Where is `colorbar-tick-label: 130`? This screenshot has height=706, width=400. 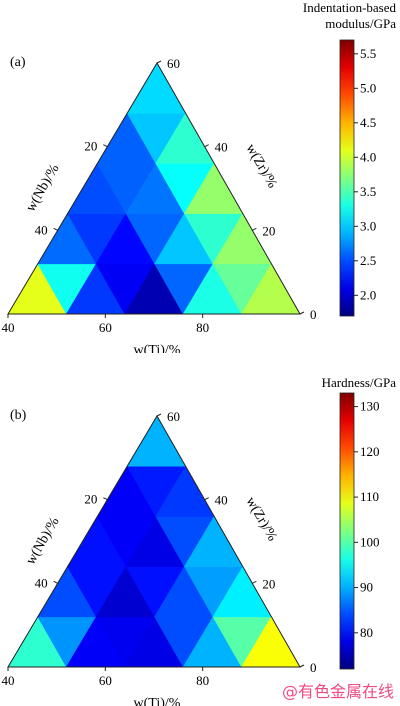
colorbar-tick-label: 130 is located at coordinates (370, 406).